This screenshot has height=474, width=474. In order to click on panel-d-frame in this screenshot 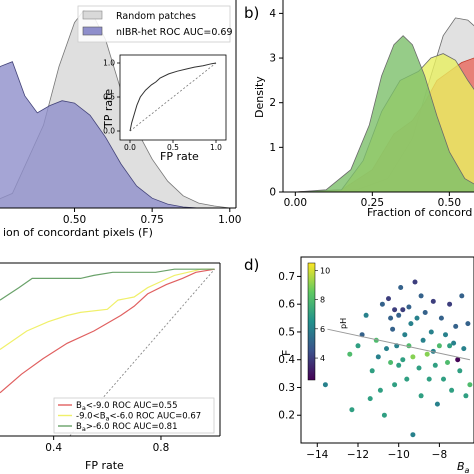, I will do `click(387, 350)`.